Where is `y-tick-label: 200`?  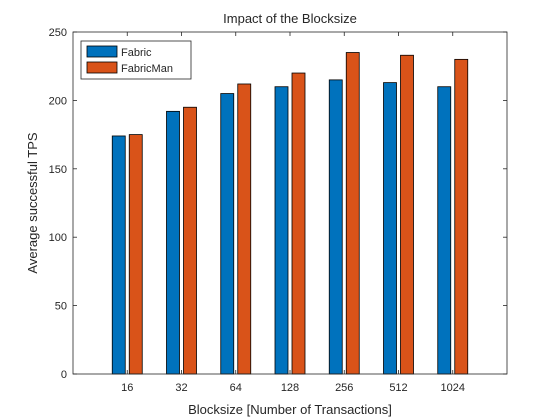
y-tick-label: 200 is located at coordinates (58, 101).